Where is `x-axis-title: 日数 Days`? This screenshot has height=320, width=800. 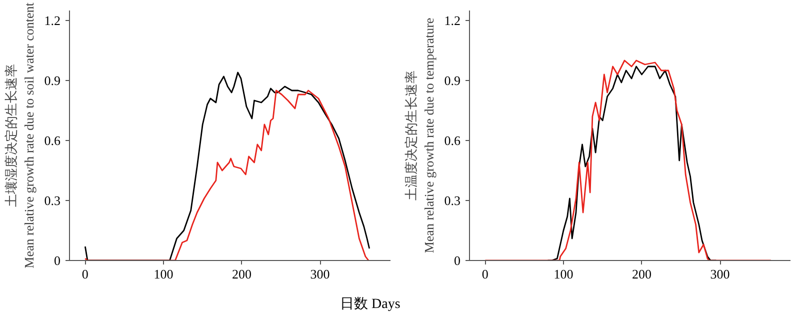
x-axis-title: 日数 Days is located at coordinates (370, 305).